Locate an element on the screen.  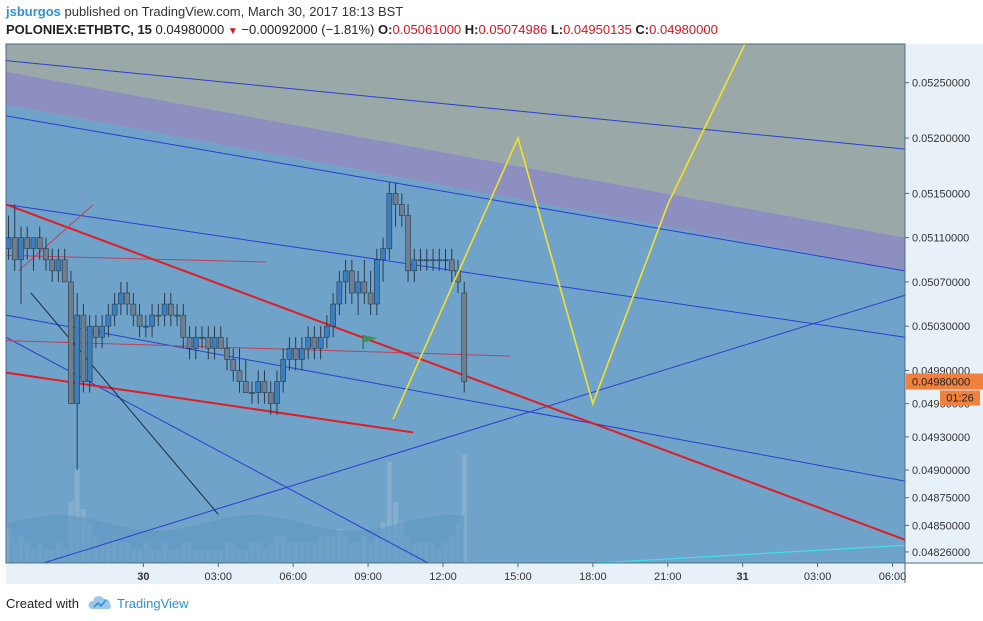
low-value: 0.04950135 is located at coordinates (597, 29).